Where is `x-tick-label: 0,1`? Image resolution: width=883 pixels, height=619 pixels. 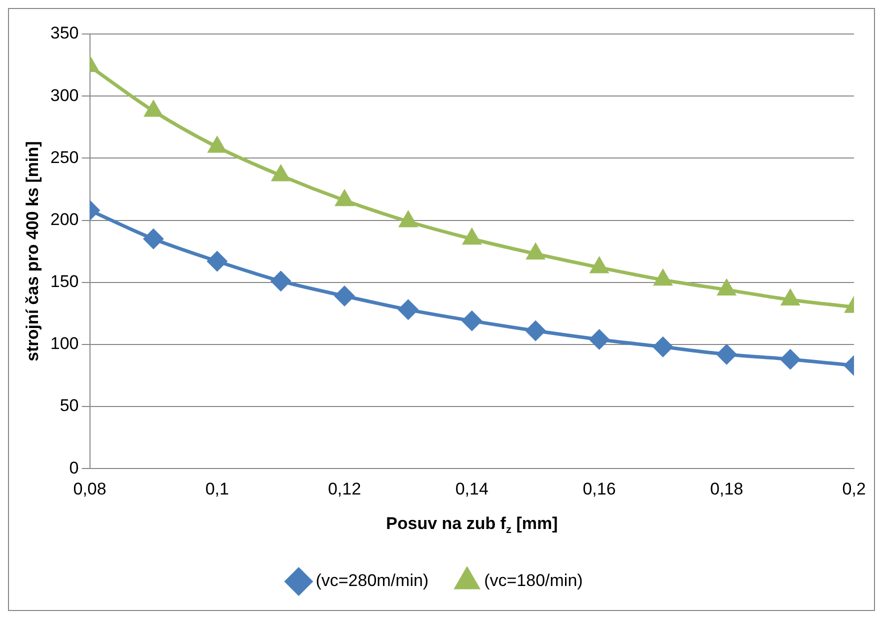 x-tick-label: 0,1 is located at coordinates (217, 488).